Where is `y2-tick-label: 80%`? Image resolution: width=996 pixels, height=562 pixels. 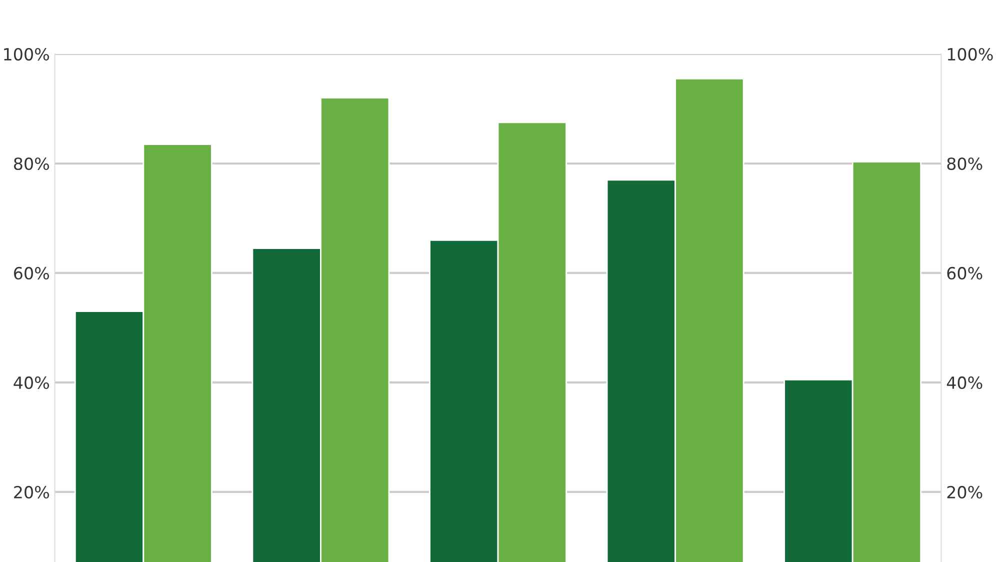
y2-tick-label: 80% is located at coordinates (964, 163).